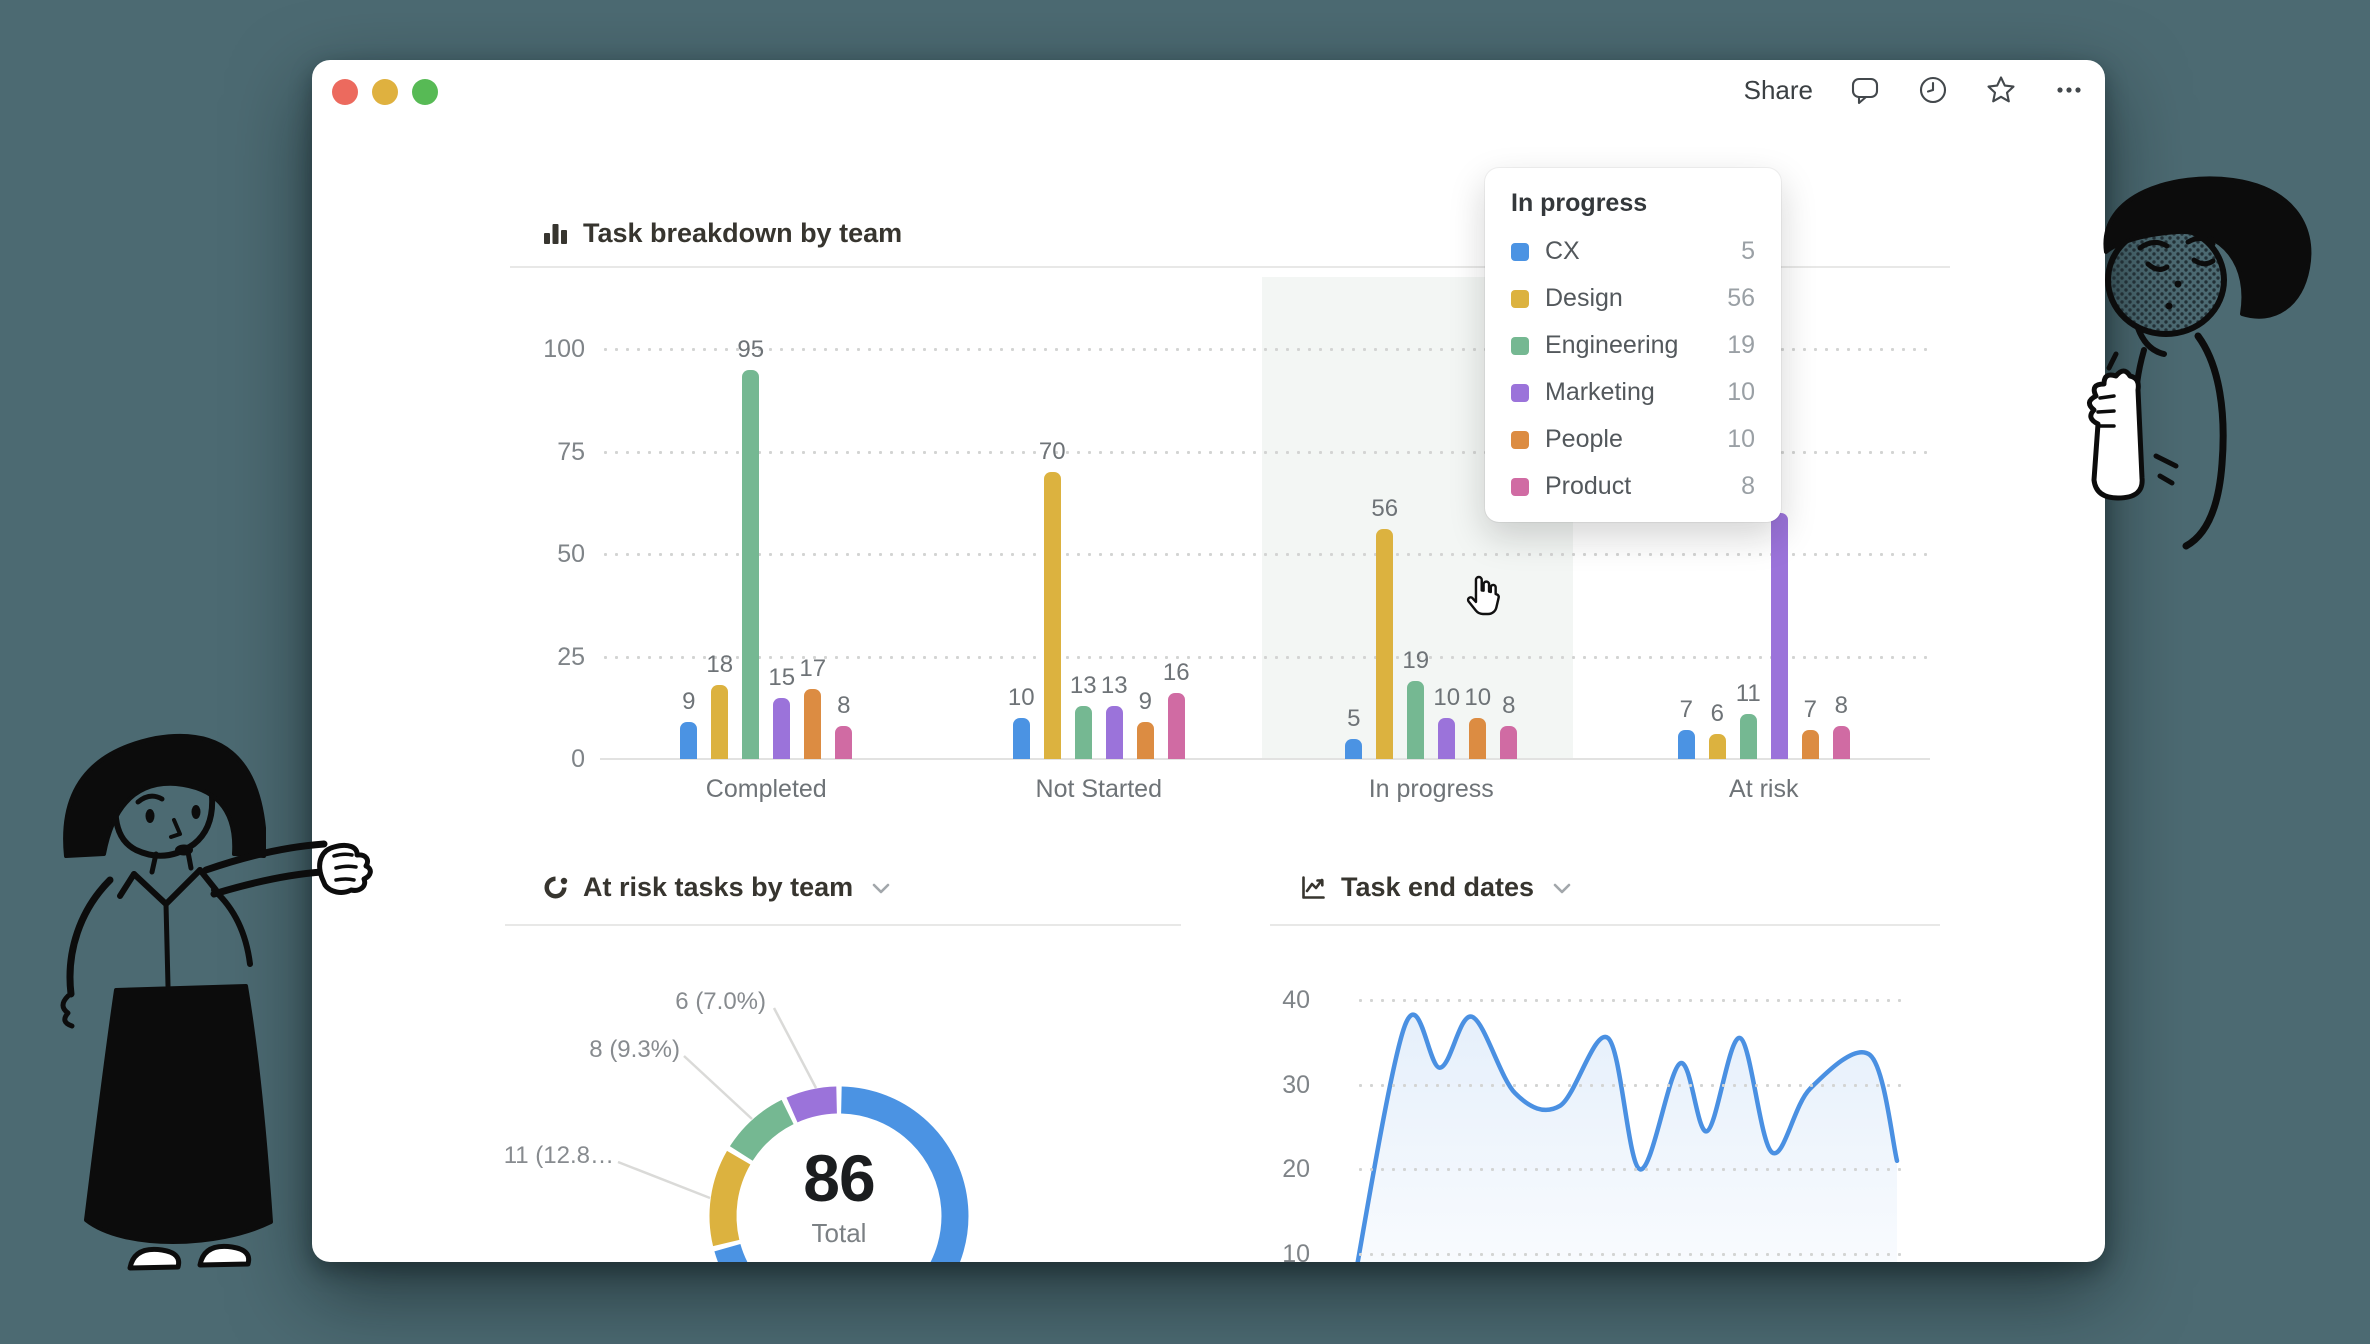  What do you see at coordinates (1436, 887) in the screenshot?
I see `line-chart-header: Task end dates` at bounding box center [1436, 887].